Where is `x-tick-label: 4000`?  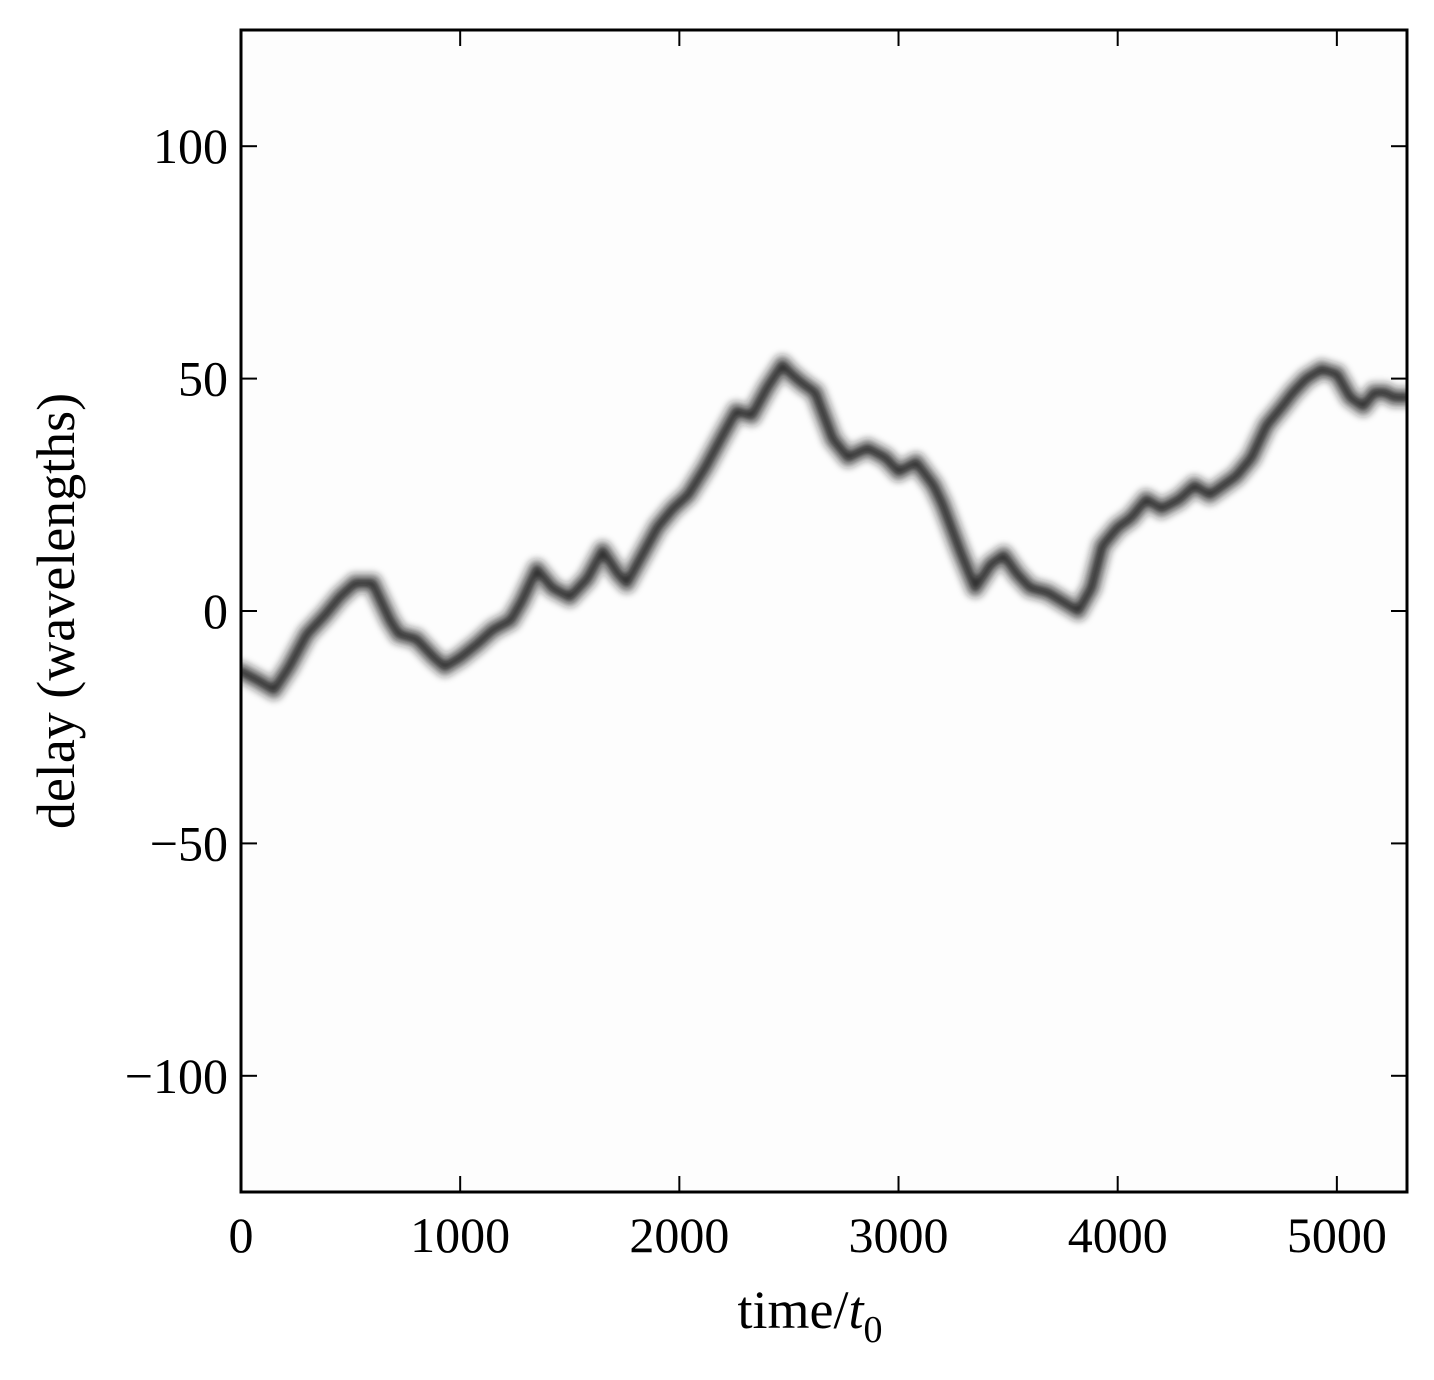
x-tick-label: 4000 is located at coordinates (1118, 1235).